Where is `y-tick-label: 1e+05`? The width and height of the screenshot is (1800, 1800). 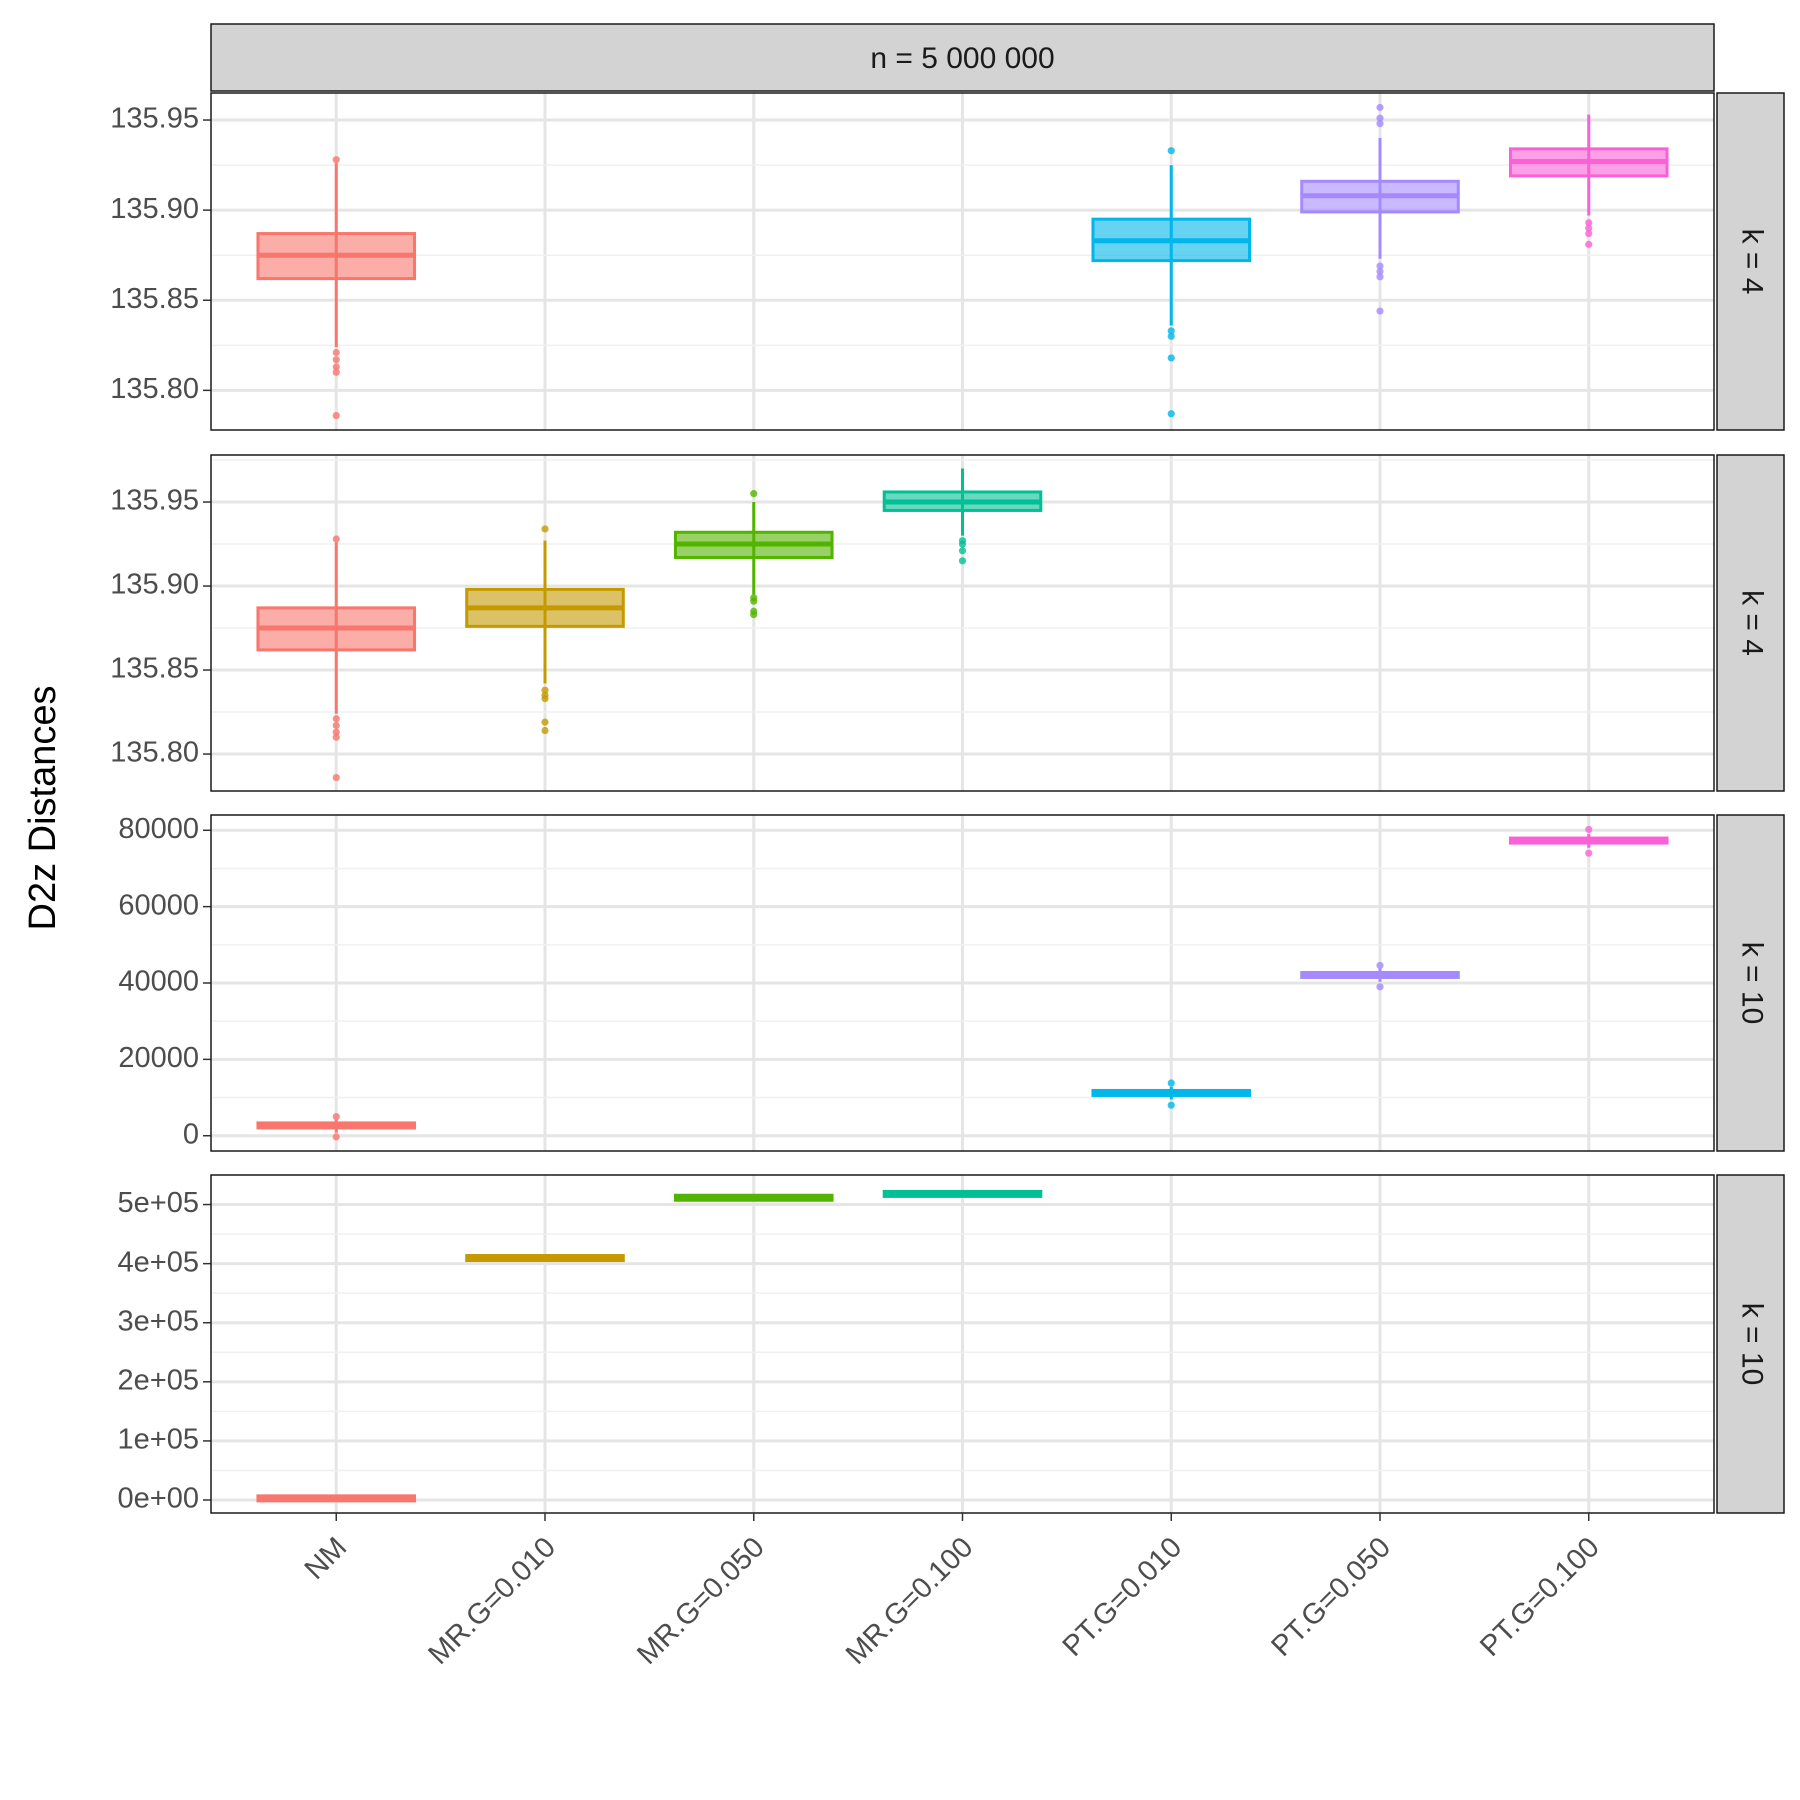
y-tick-label: 1e+05 is located at coordinates (158, 1440).